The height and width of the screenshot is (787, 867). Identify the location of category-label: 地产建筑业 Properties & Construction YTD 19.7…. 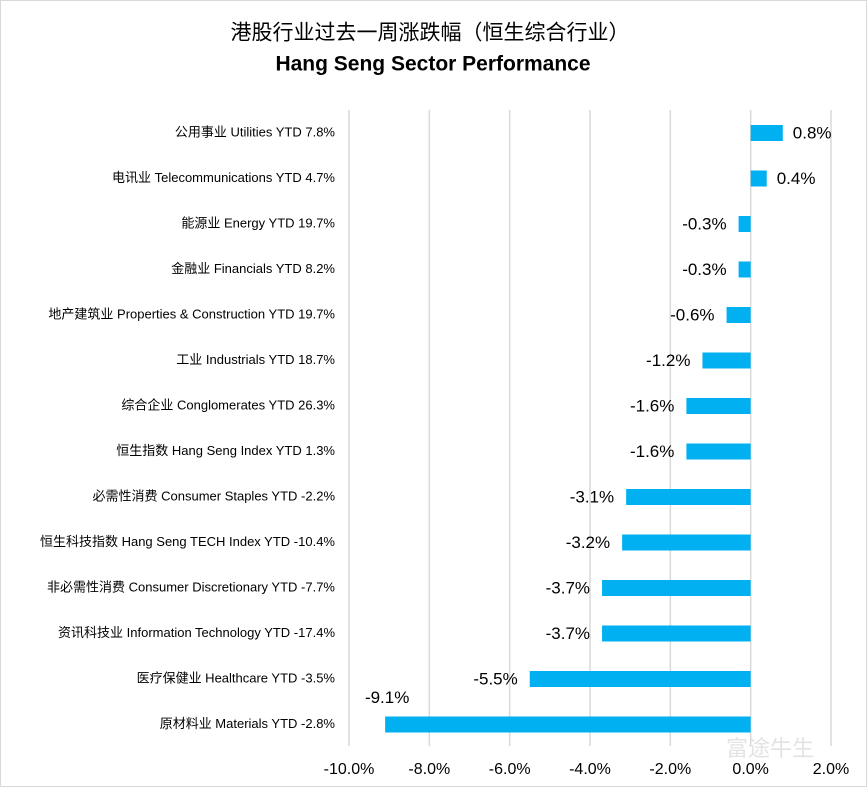
(191, 313).